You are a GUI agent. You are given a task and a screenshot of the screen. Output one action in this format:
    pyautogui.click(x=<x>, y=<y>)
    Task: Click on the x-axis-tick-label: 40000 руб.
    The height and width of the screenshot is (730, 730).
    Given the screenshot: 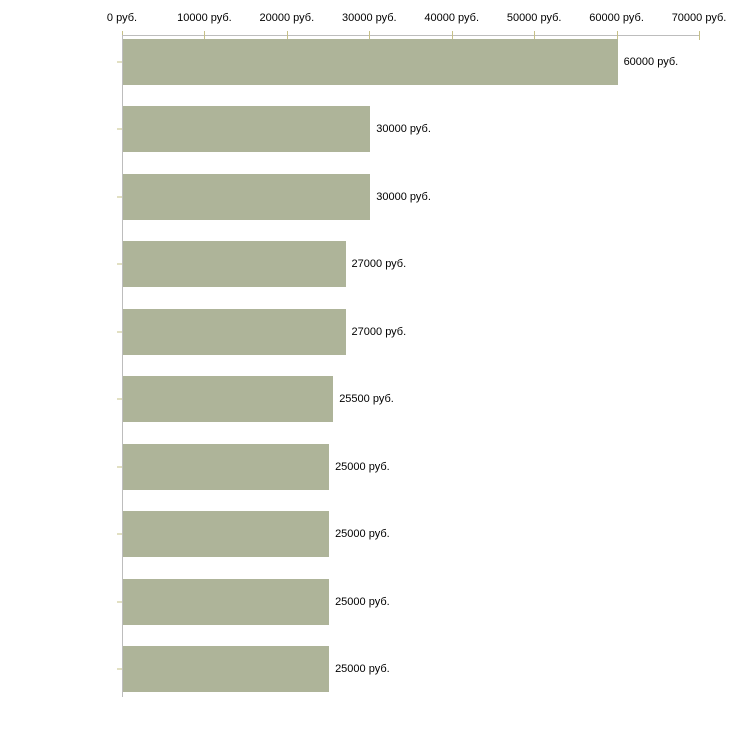 What is the action you would take?
    pyautogui.click(x=452, y=18)
    